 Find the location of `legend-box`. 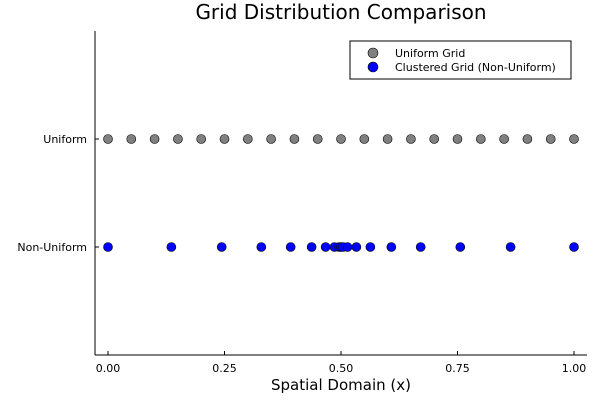

legend-box is located at coordinates (460, 60).